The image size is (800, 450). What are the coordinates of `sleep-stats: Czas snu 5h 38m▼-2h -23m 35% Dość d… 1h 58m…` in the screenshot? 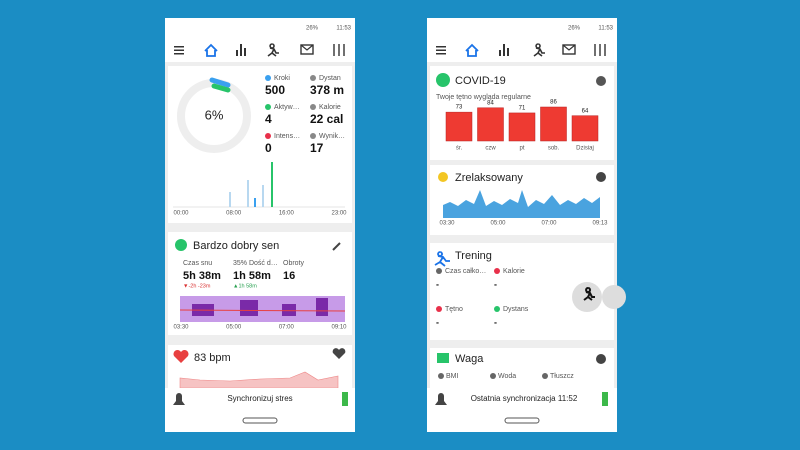 It's located at (244, 275).